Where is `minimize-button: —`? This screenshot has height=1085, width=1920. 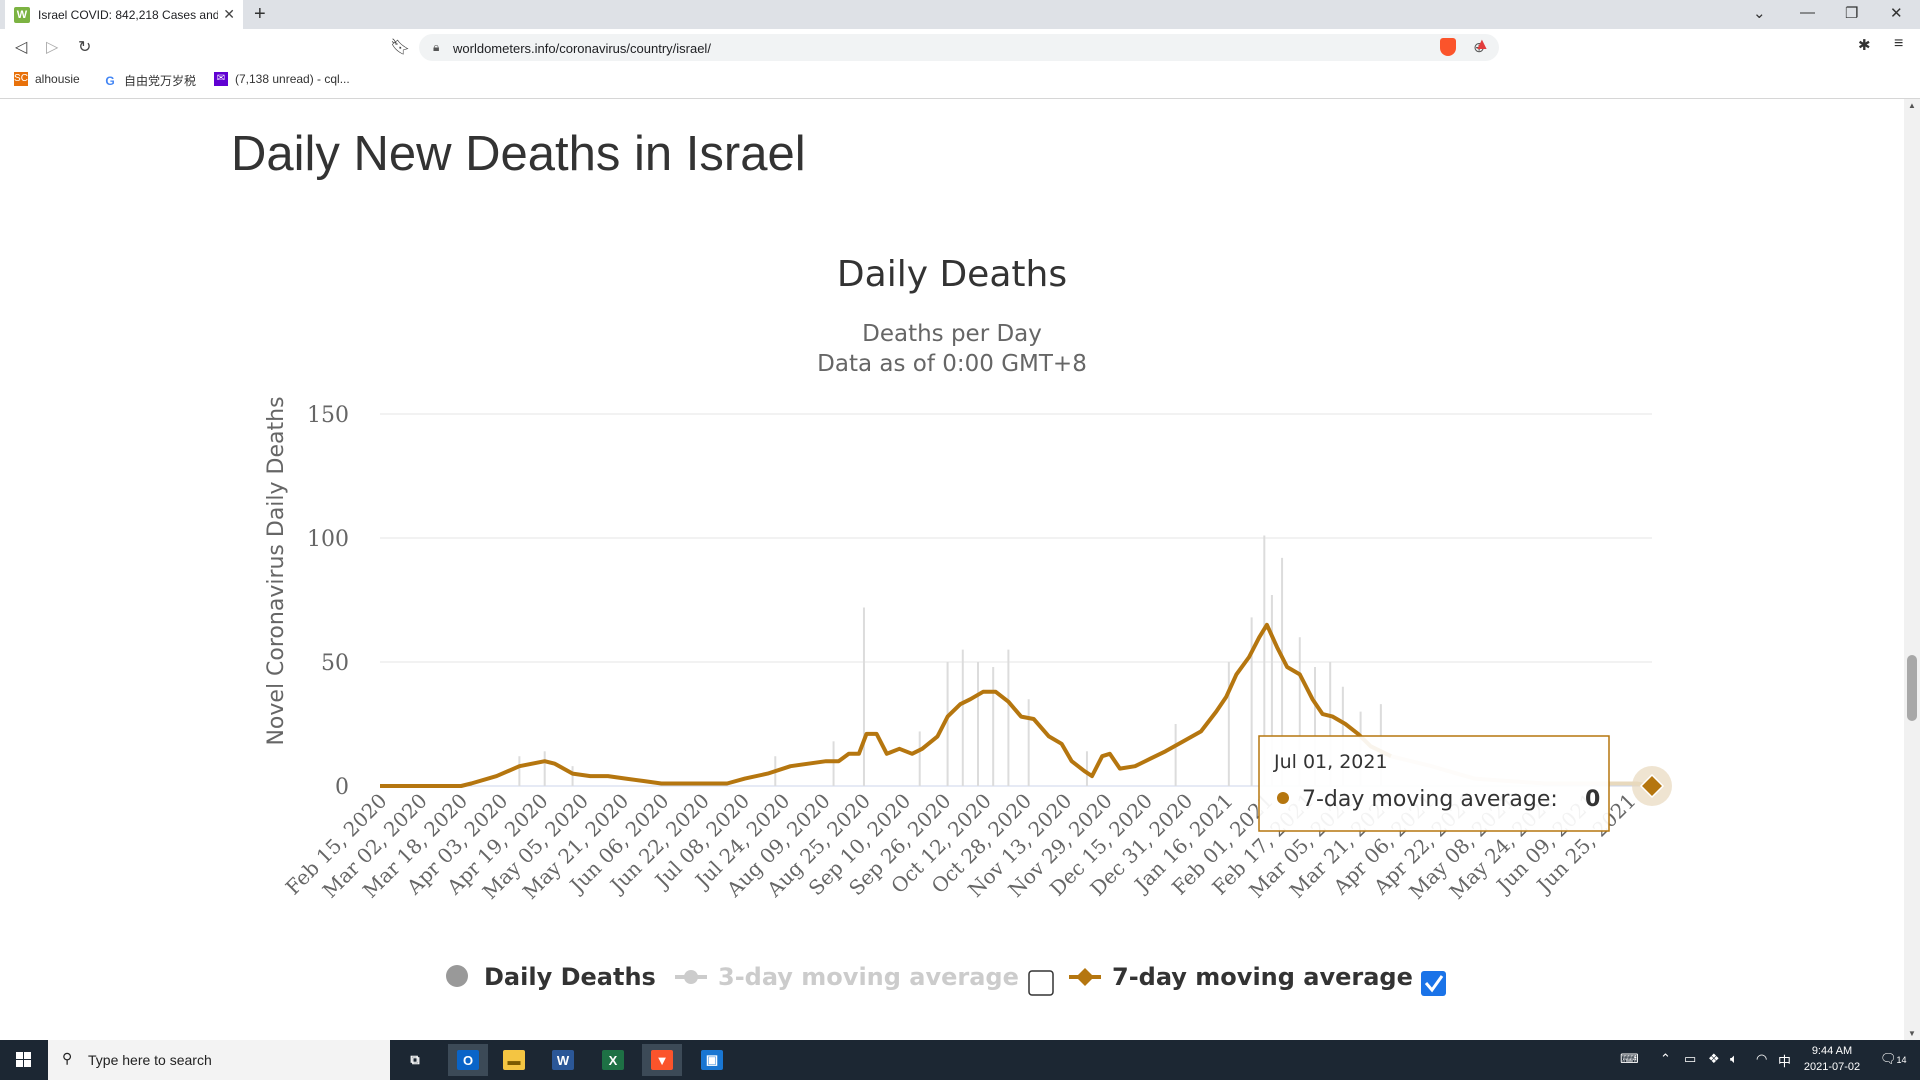 minimize-button: — is located at coordinates (1807, 12).